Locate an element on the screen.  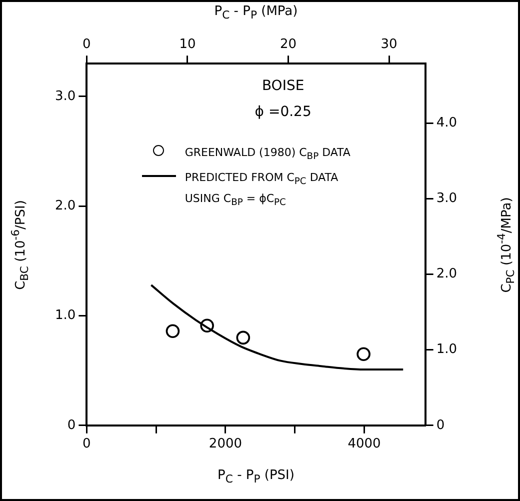
y-tick-label: 3.0 is located at coordinates (65, 96).